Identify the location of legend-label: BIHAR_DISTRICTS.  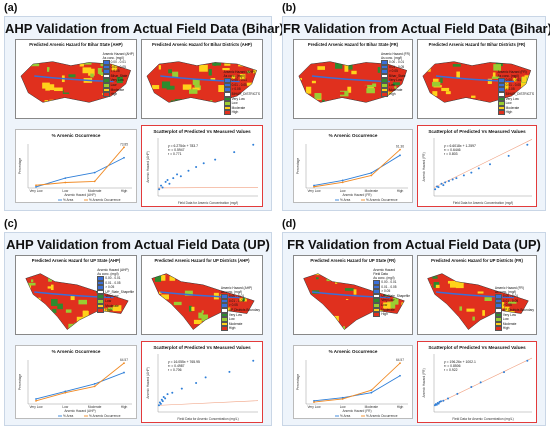
(519, 94).